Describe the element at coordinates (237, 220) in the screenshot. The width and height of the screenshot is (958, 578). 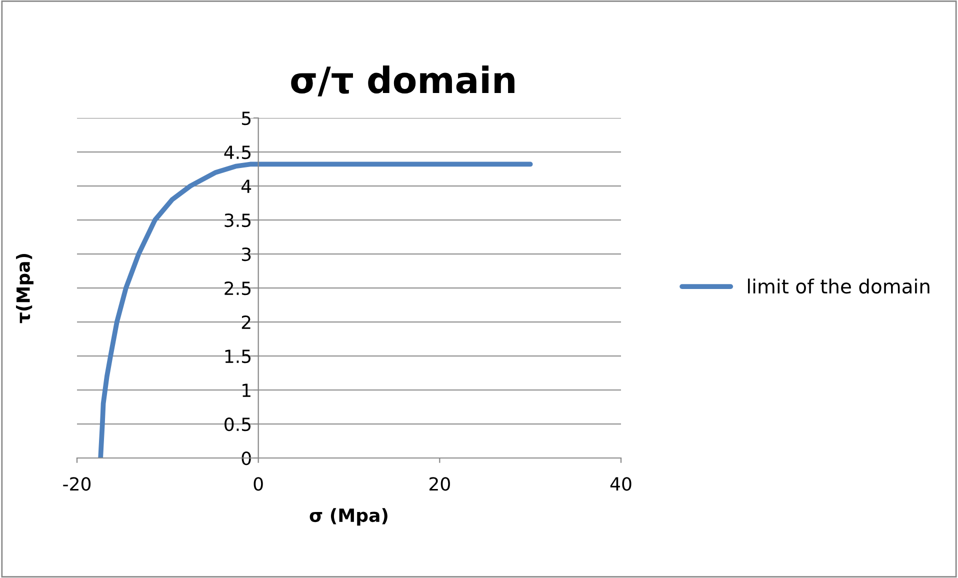
I see `y-tick-label: 3.5` at that location.